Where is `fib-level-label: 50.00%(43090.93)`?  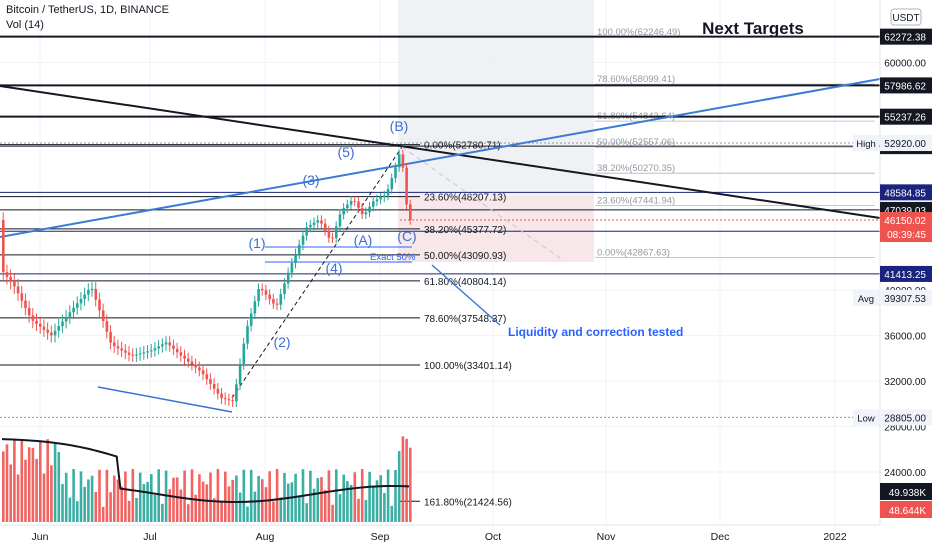
fib-level-label: 50.00%(43090.93) is located at coordinates (465, 256).